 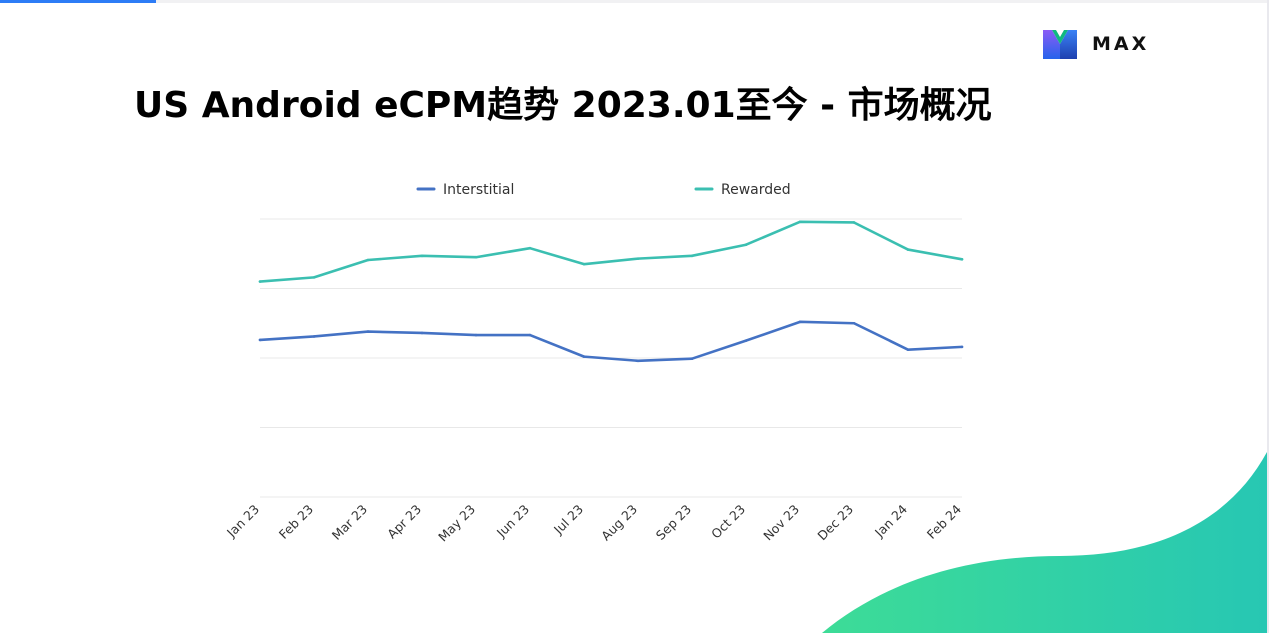 What do you see at coordinates (296, 522) in the screenshot?
I see `x-tick-label-1: Feb 23` at bounding box center [296, 522].